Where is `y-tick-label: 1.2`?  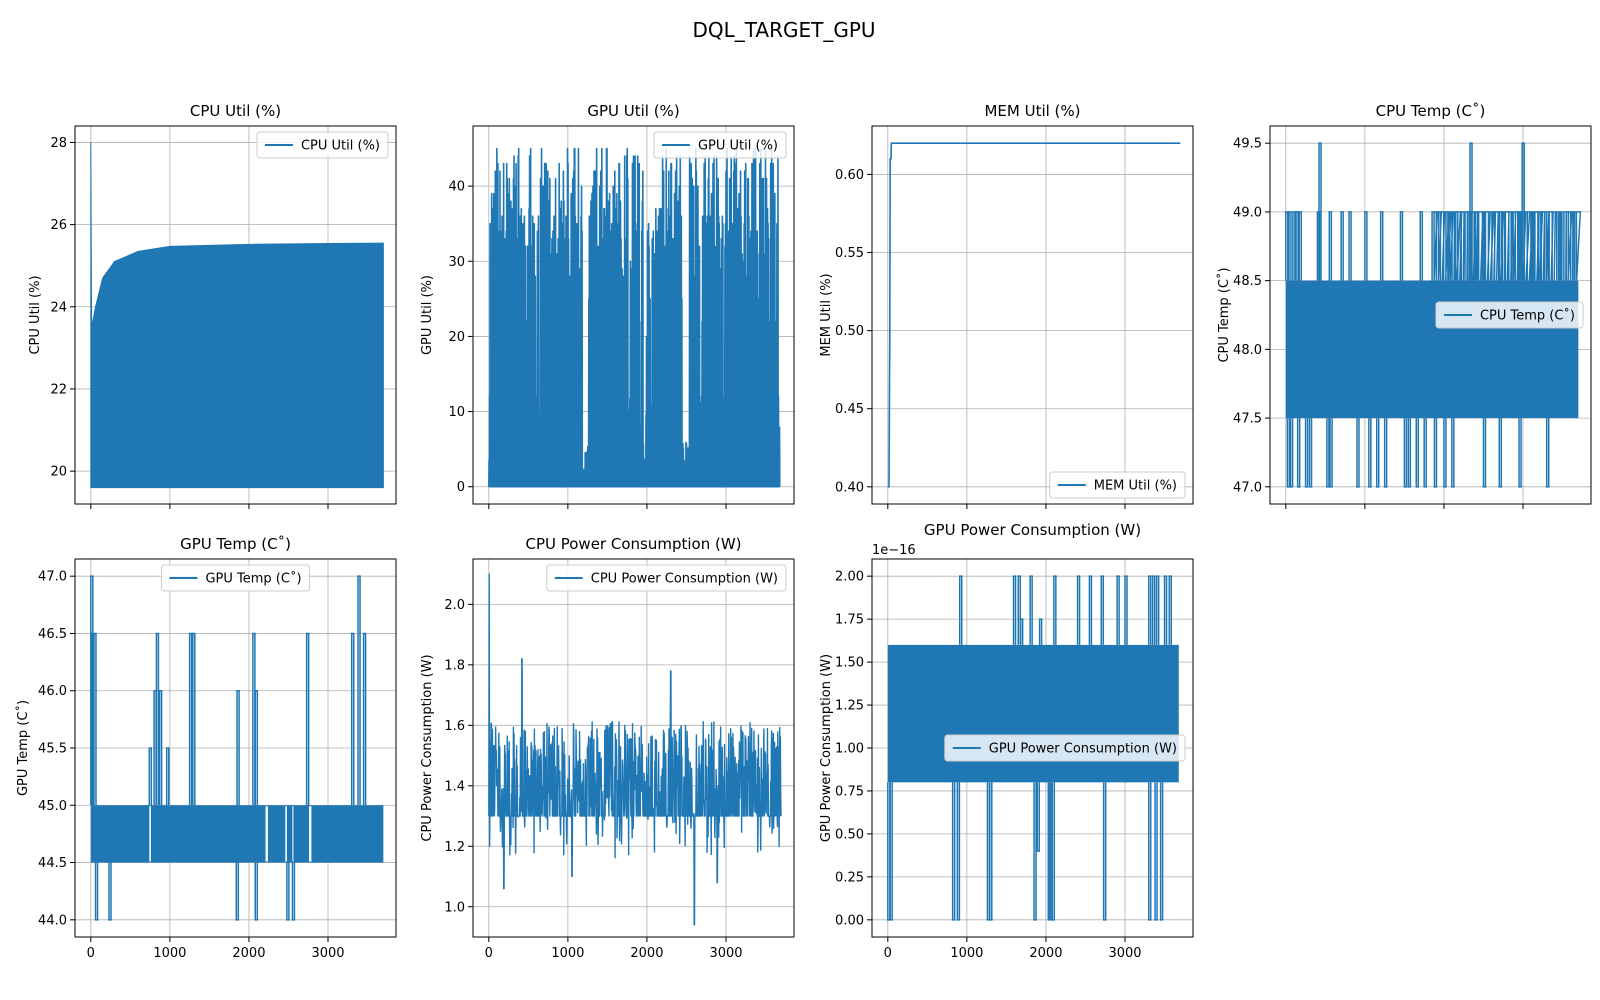
y-tick-label: 1.2 is located at coordinates (454, 847).